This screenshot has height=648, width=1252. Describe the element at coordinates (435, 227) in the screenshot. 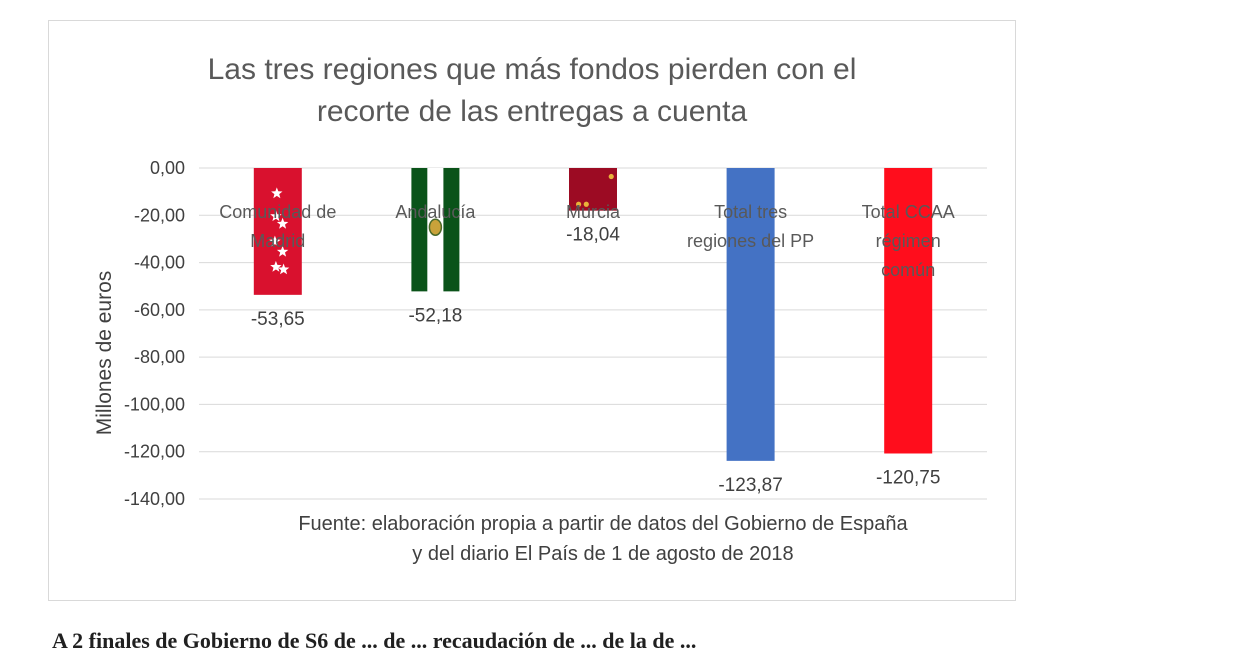

I see `flag-coat-of-arms` at that location.